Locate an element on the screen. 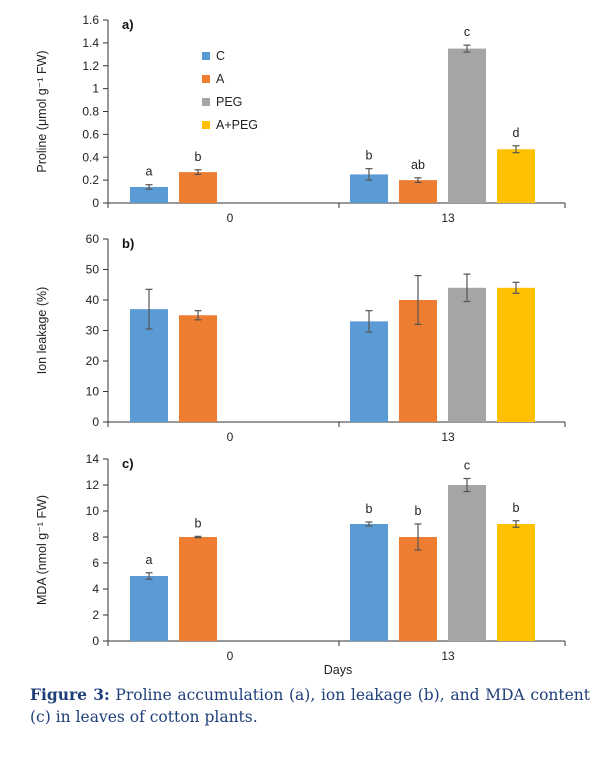  y-tick-label: 14 is located at coordinates (93, 459).